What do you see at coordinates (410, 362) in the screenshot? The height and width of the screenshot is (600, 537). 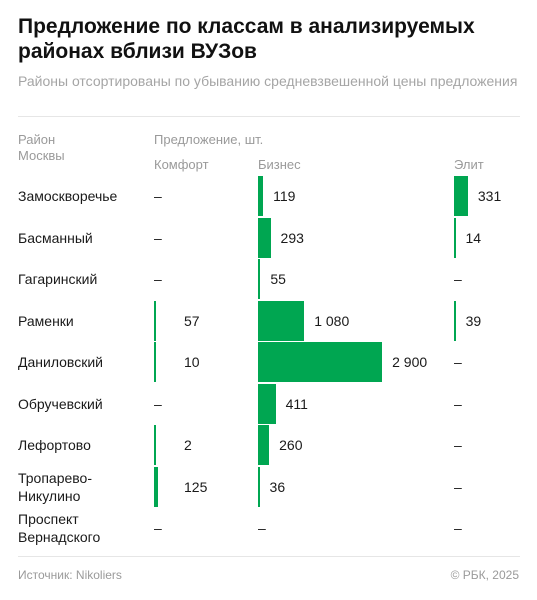 I see `business-value-label: 2 900` at bounding box center [410, 362].